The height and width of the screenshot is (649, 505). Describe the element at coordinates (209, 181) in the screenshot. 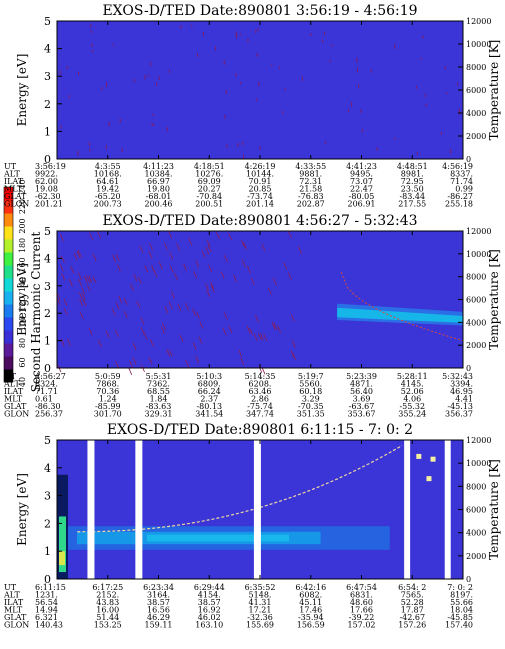

I see `table-cell: 69.09` at that location.